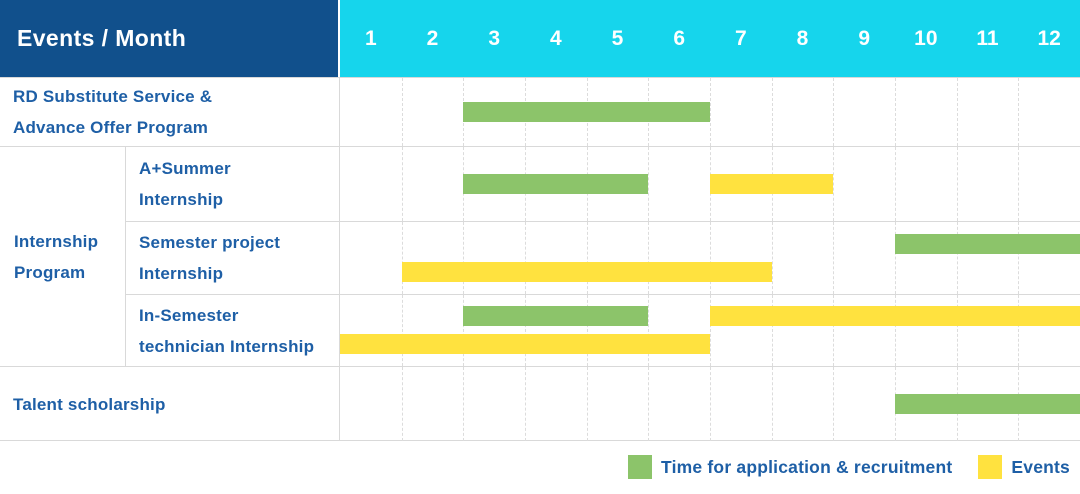 This screenshot has width=1080, height=494. I want to click on row-label-talent-scholarship: Talent scholarship, so click(170, 403).